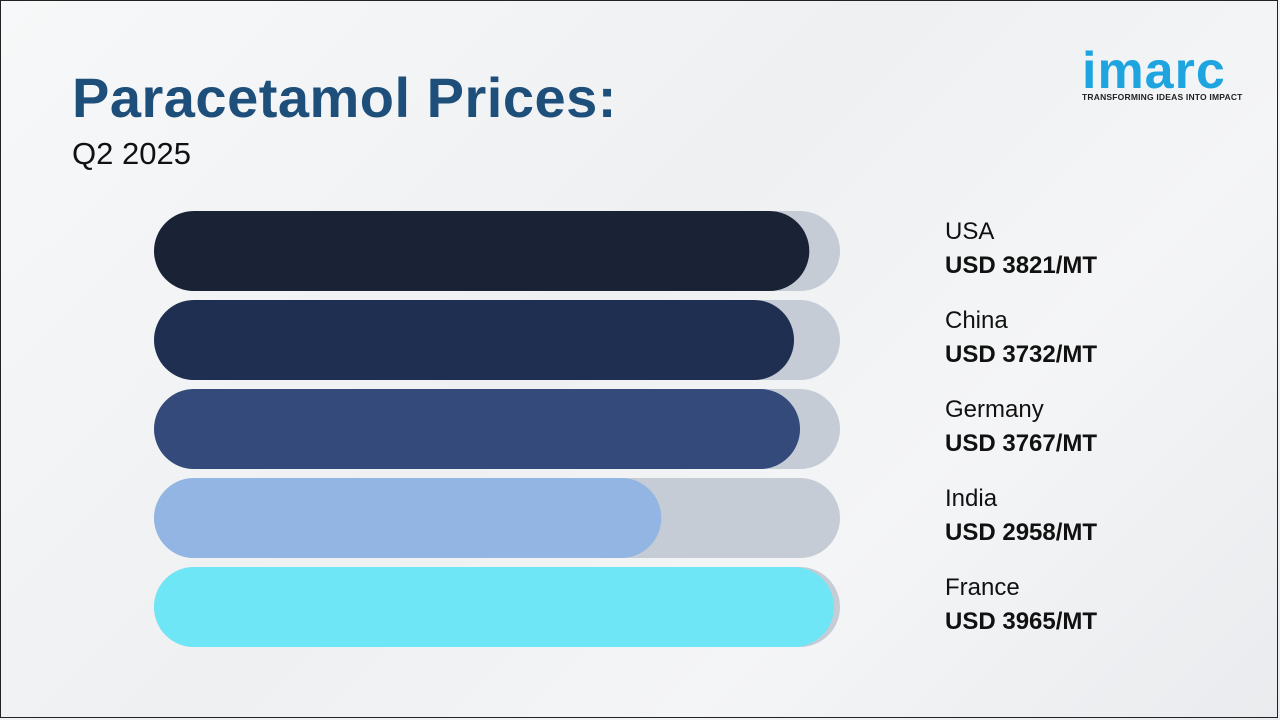 This screenshot has height=720, width=1280. Describe the element at coordinates (1021, 532) in the screenshot. I see `price-value: USD 2958/MT` at that location.